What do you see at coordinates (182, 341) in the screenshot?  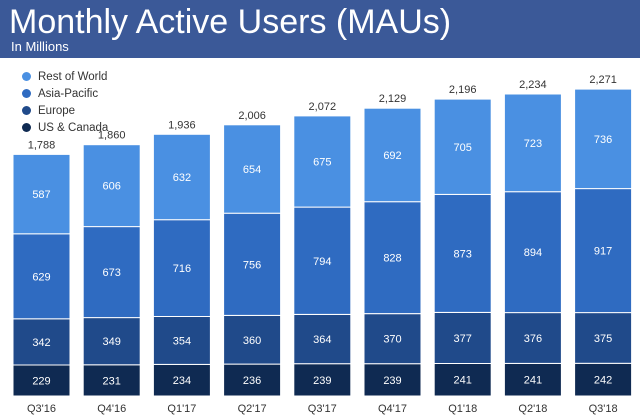 I see `segment-value-europe-q1-17: 354` at bounding box center [182, 341].